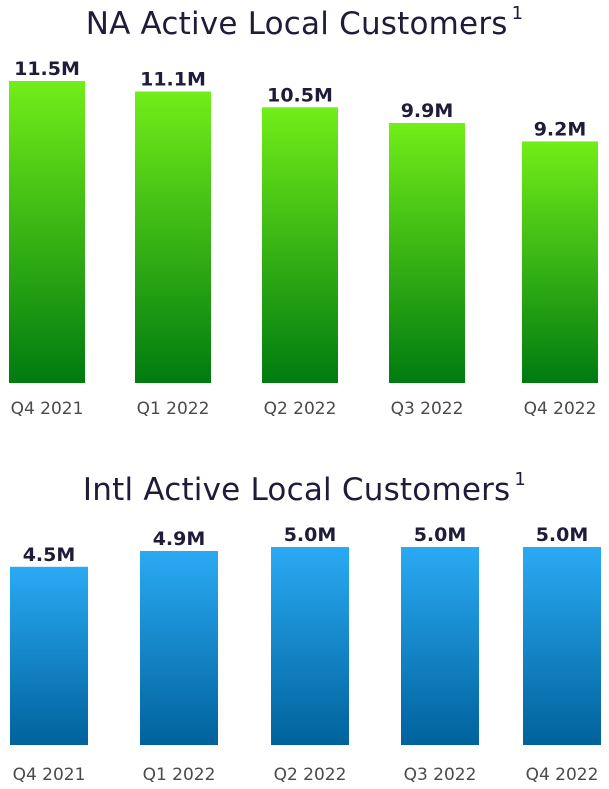 The height and width of the screenshot is (789, 609). What do you see at coordinates (562, 535) in the screenshot?
I see `intl-value-label-4: 5.0M` at bounding box center [562, 535].